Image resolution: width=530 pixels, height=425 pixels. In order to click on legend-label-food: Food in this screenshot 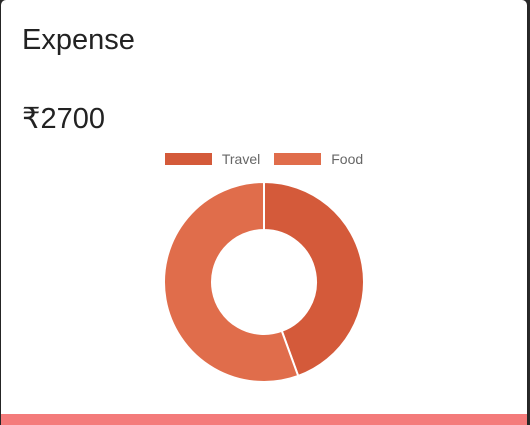, I will do `click(347, 159)`.